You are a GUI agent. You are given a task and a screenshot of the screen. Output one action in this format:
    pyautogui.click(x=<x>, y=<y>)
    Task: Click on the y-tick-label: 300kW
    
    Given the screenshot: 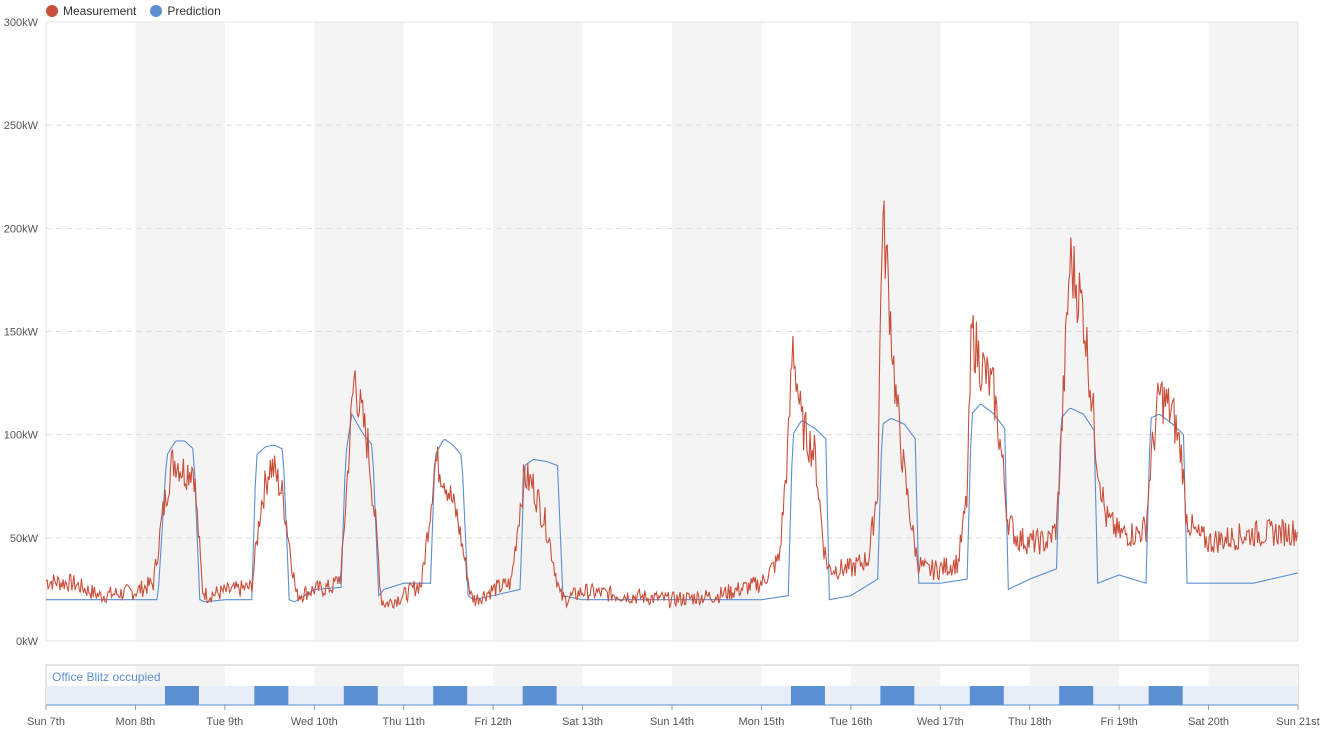 What is the action you would take?
    pyautogui.click(x=21, y=23)
    